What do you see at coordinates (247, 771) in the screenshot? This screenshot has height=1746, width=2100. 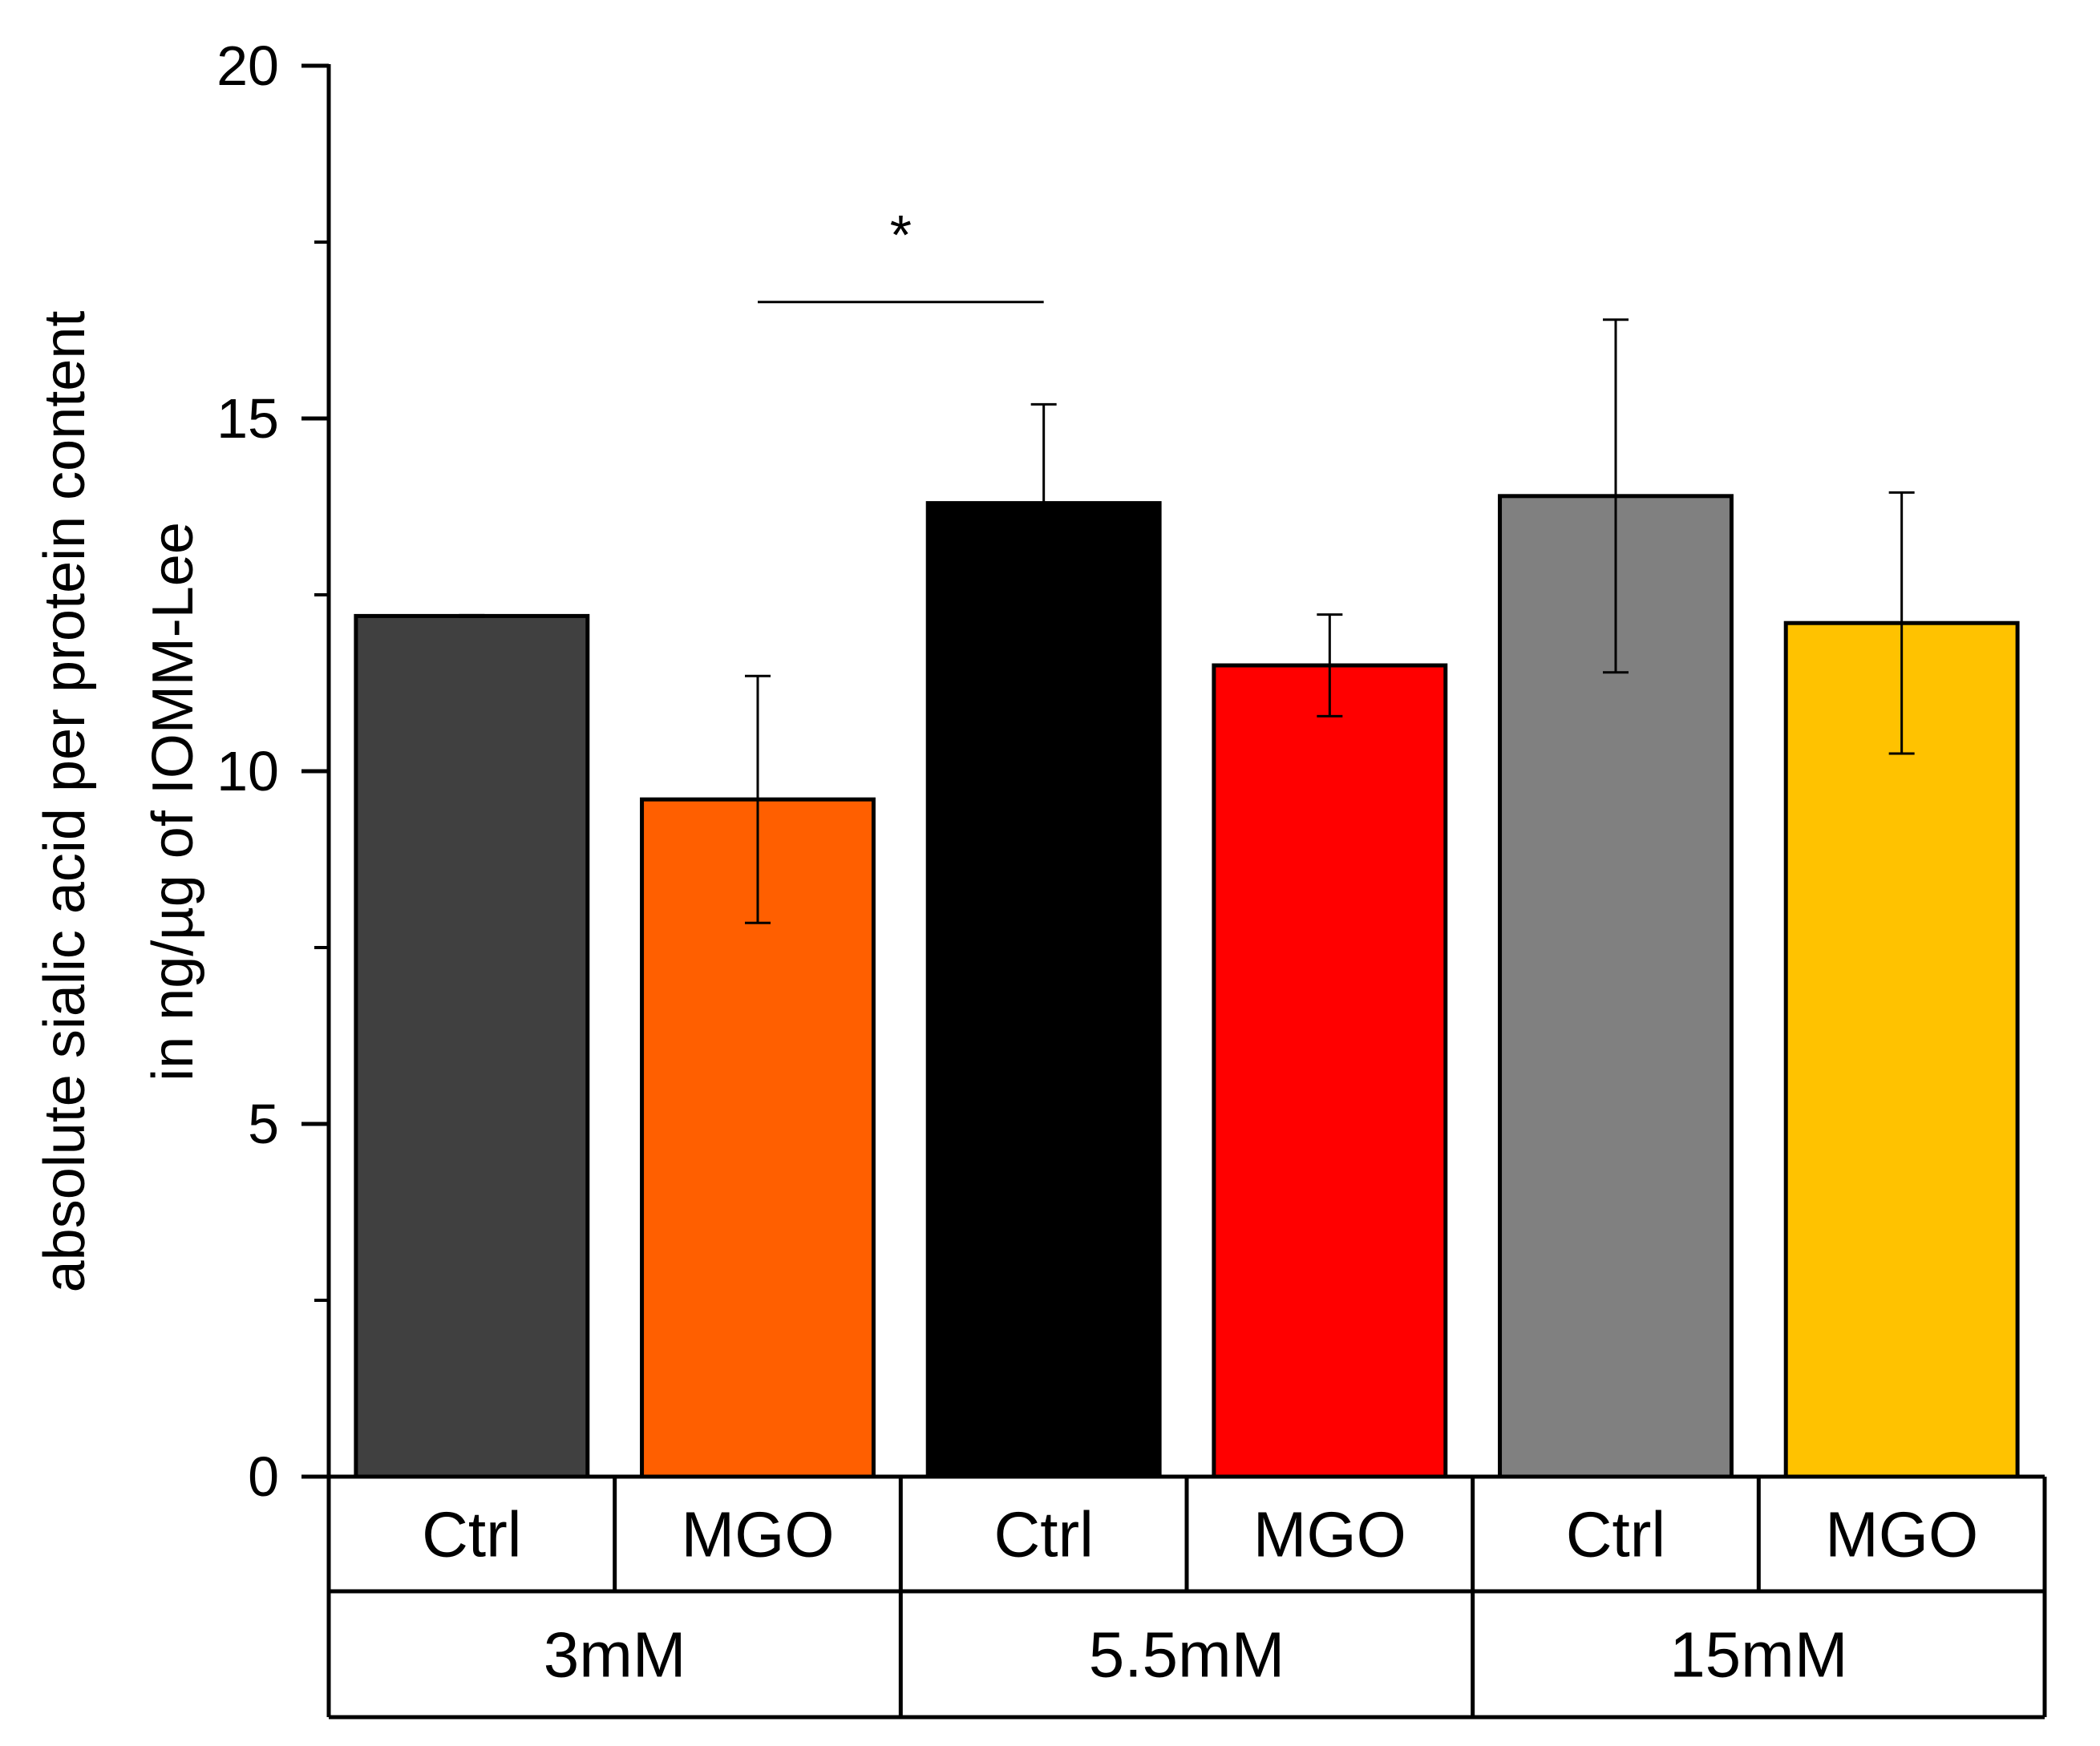 I see `y-tick-label: 10` at bounding box center [247, 771].